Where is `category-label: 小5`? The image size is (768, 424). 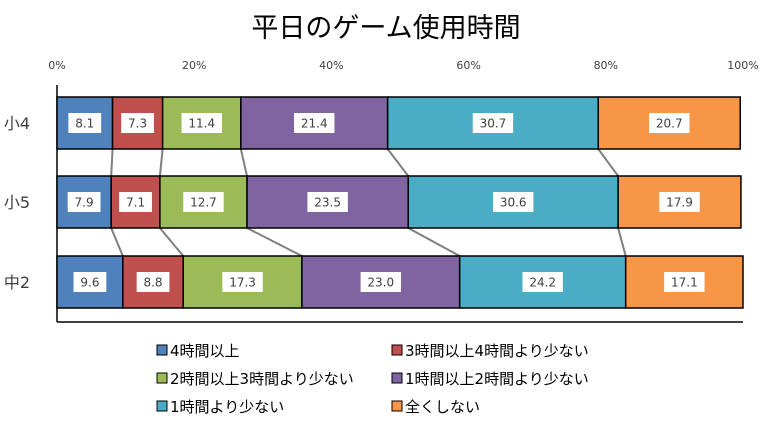 category-label: 小5 is located at coordinates (17, 202).